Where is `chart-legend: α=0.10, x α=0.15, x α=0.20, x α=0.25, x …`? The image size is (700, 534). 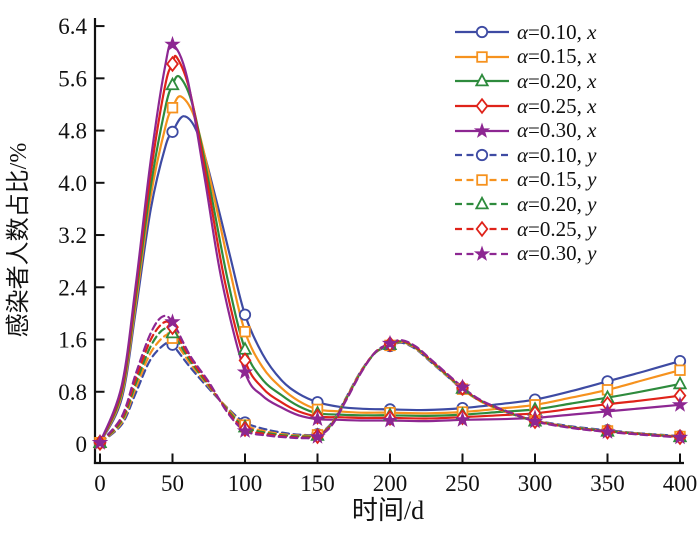
chart-legend: α=0.10, x α=0.15, x α=0.20, x α=0.25, x … is located at coordinates (525, 143).